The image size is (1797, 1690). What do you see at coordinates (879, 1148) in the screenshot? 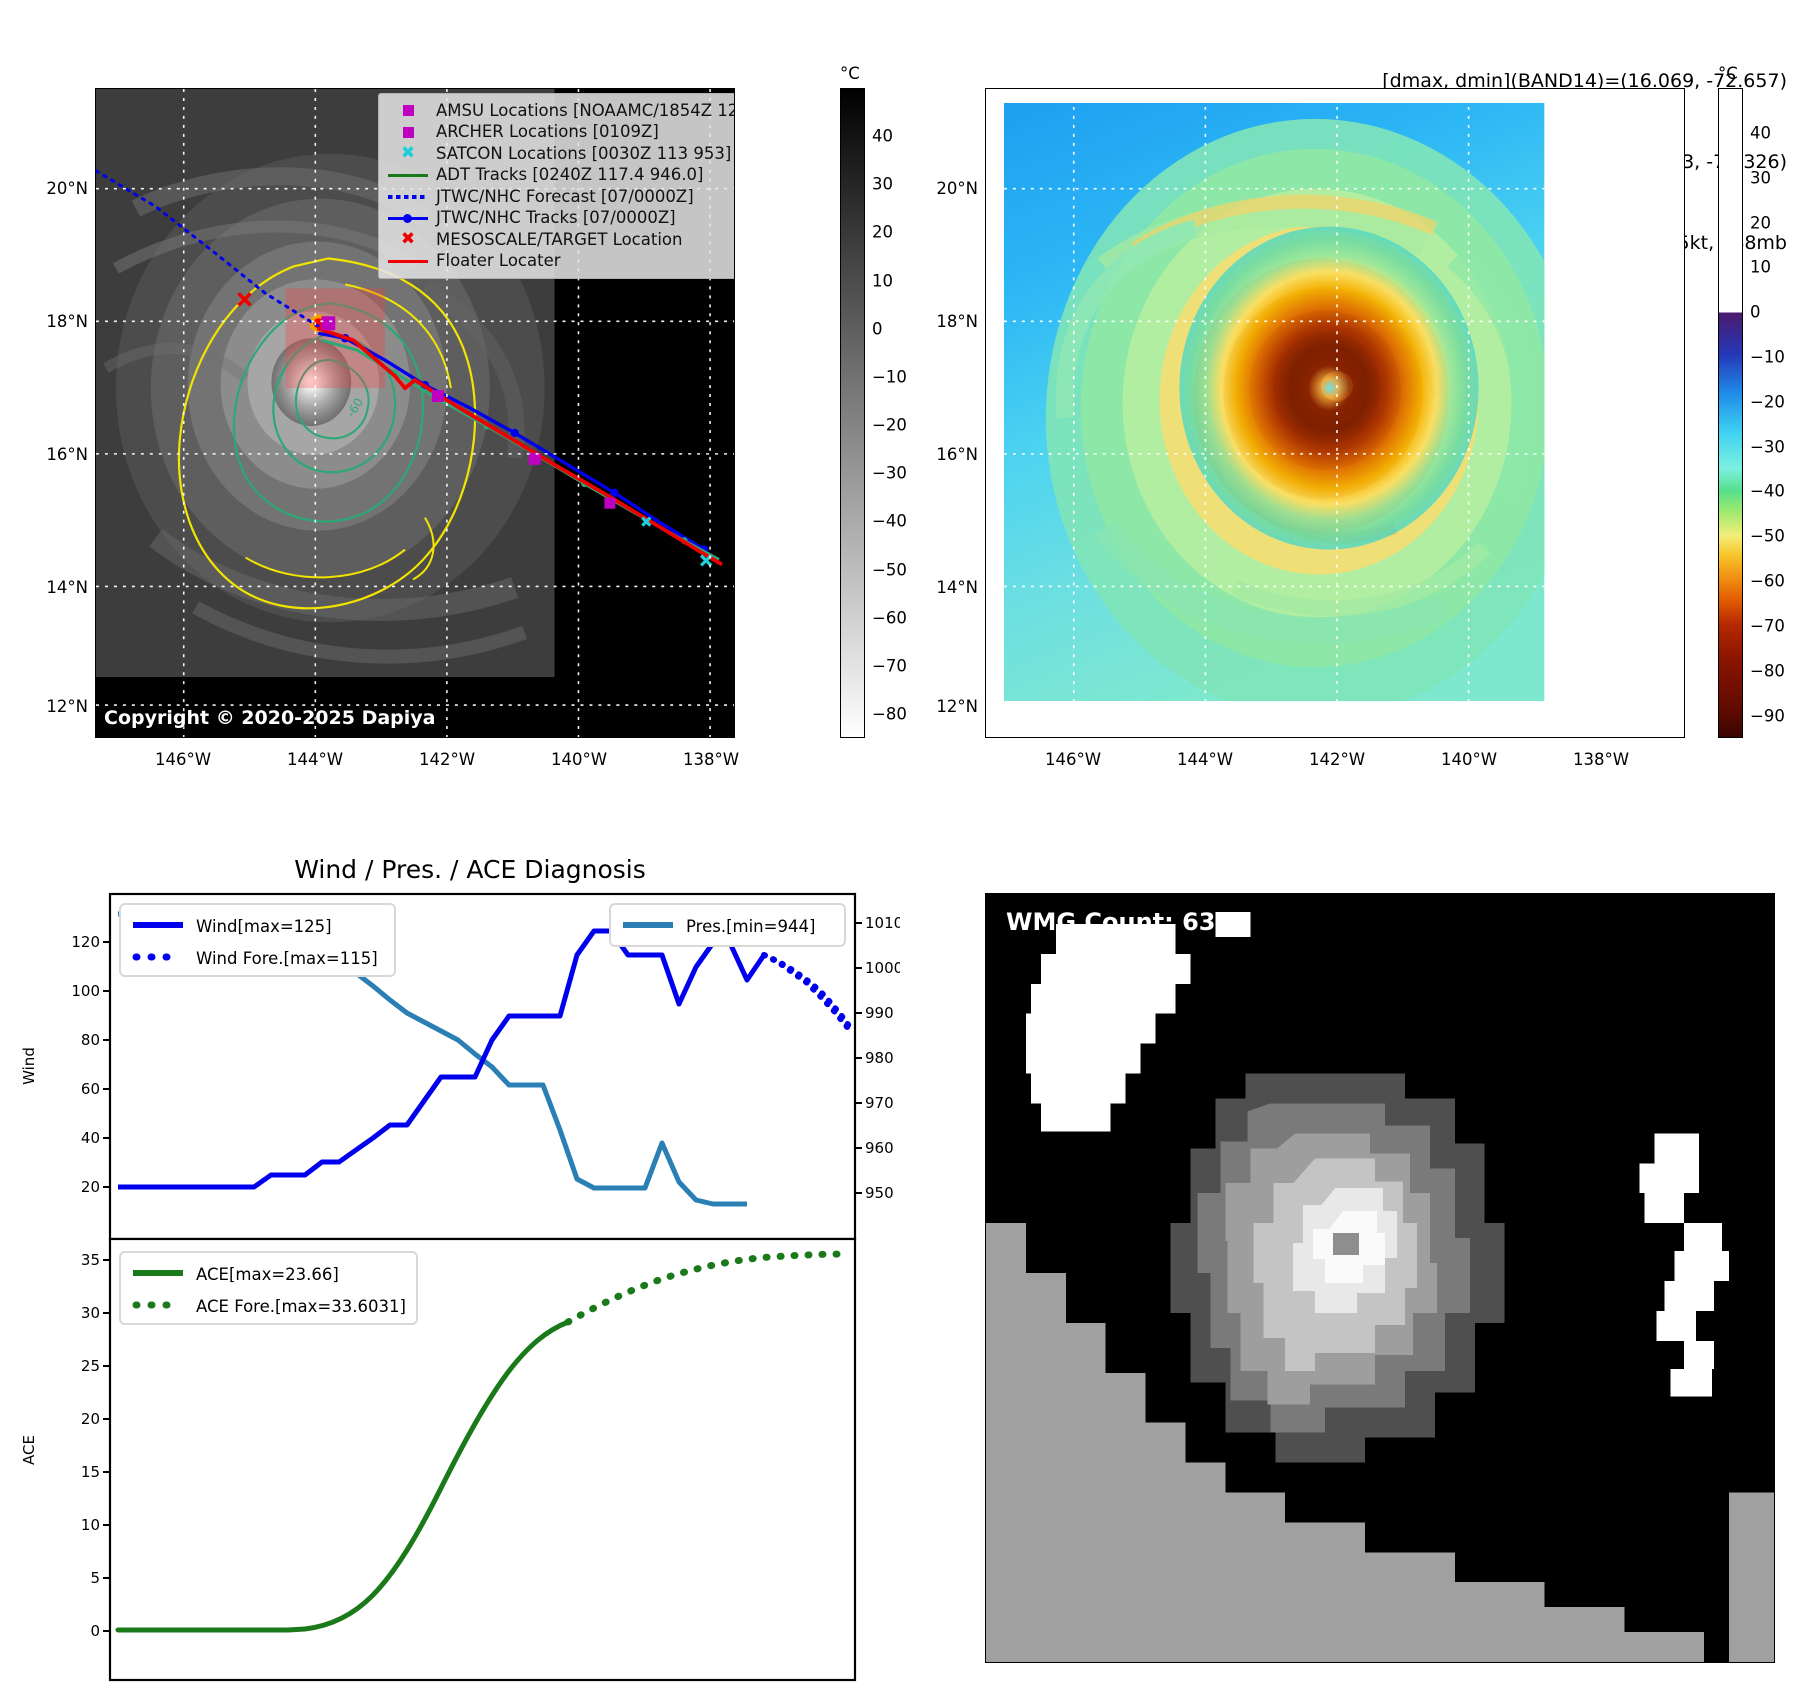
I see `svg-text: 960` at bounding box center [879, 1148].